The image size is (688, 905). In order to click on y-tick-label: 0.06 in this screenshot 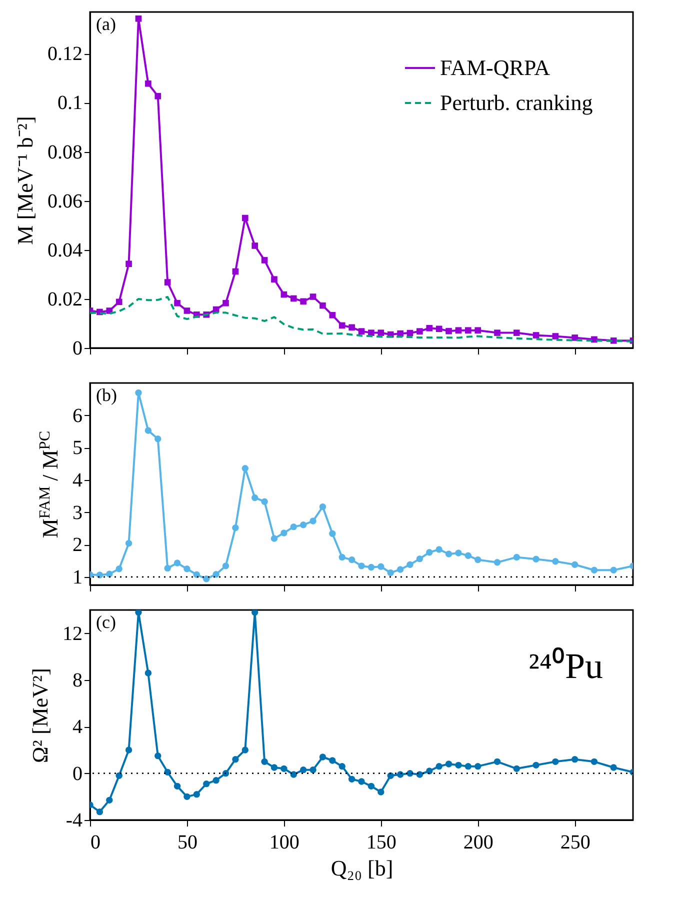, I will do `click(65, 201)`.